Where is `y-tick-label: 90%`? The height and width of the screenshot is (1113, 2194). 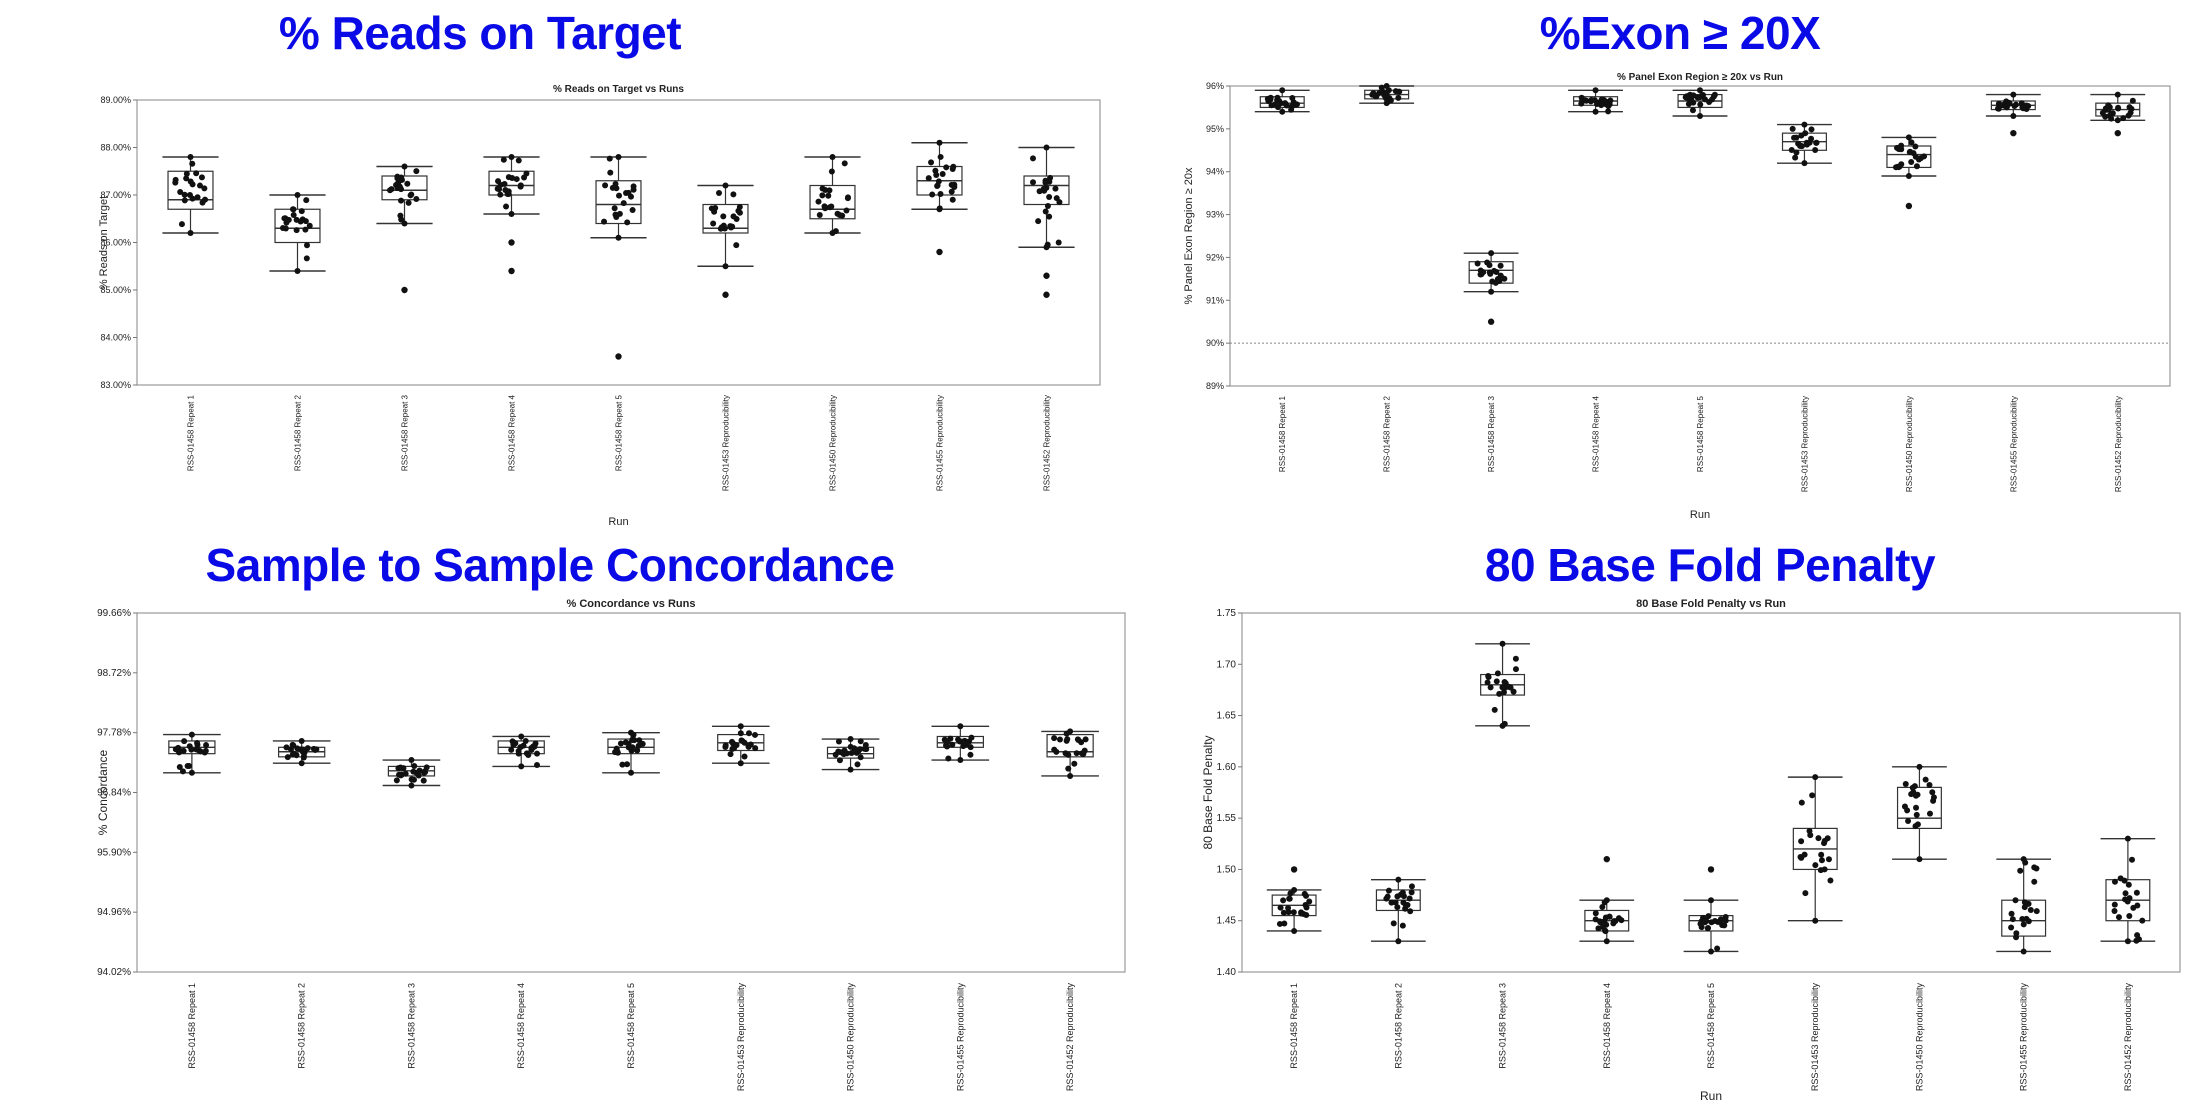
y-tick-label: 90% is located at coordinates (1215, 343).